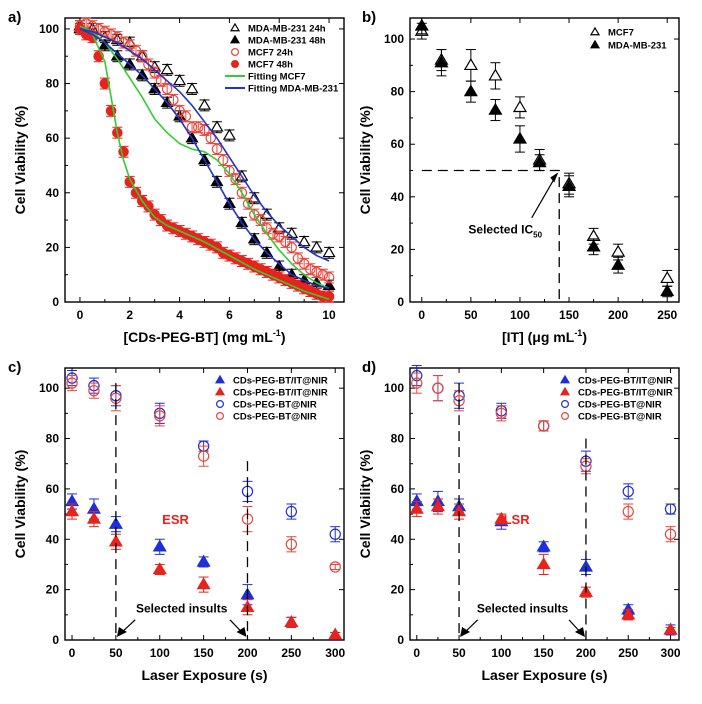  What do you see at coordinates (293, 89) in the screenshot?
I see `legend-label: Fitting MDA-MB-231` at bounding box center [293, 89].